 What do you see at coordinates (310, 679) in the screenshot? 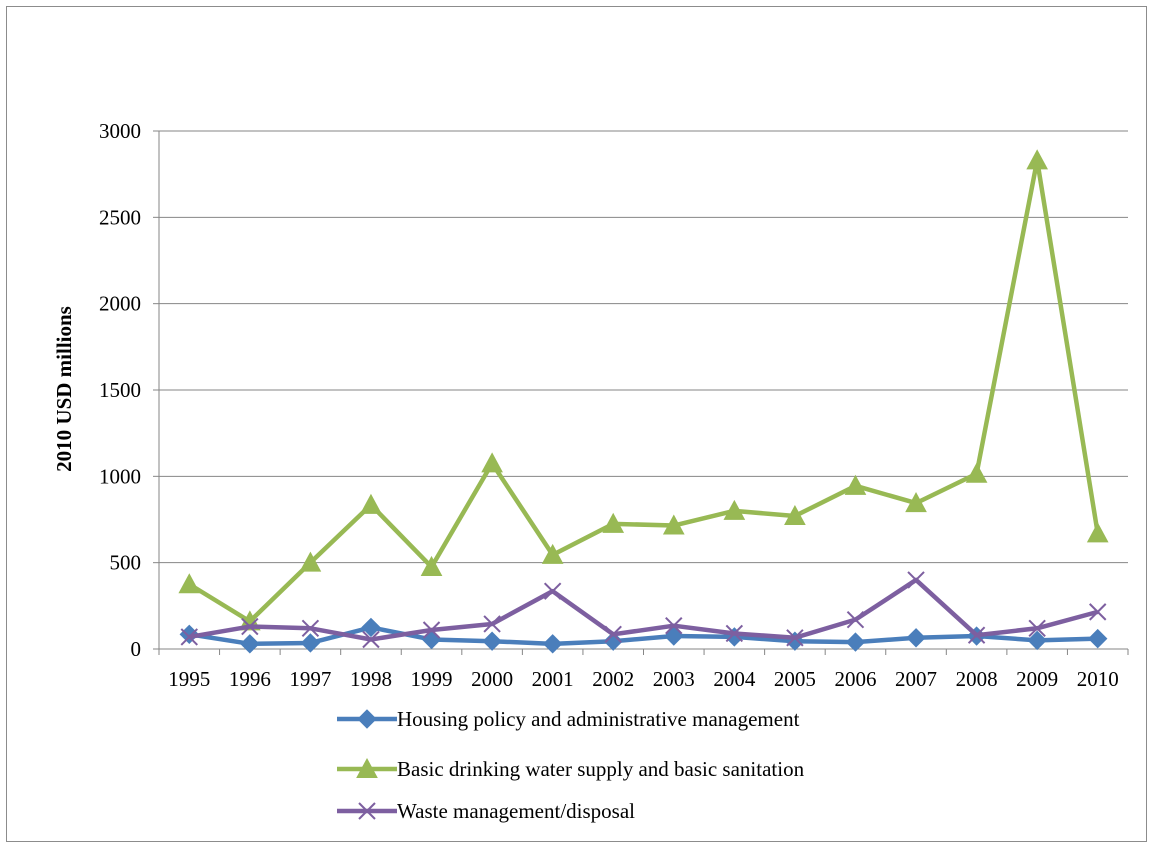
I see `x-tick-label: 1997` at bounding box center [310, 679].